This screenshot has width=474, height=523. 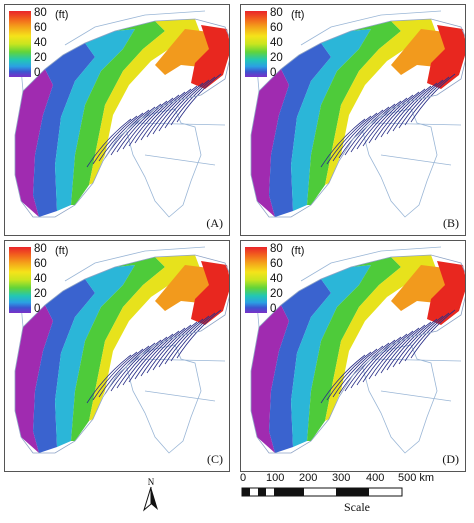 What do you see at coordinates (375, 478) in the screenshot?
I see `scale-label-400: 400` at bounding box center [375, 478].